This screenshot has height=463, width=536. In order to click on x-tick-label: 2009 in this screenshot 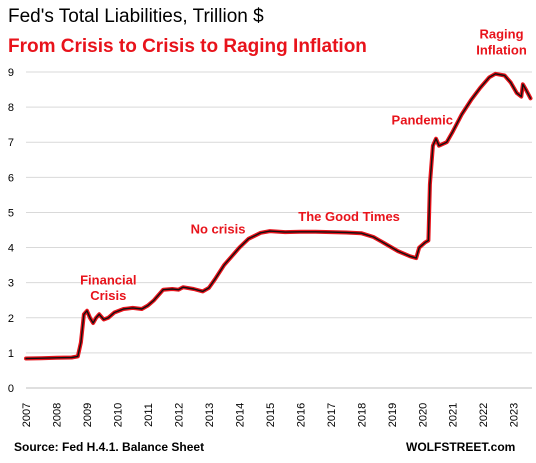, I will do `click(88, 415)`.